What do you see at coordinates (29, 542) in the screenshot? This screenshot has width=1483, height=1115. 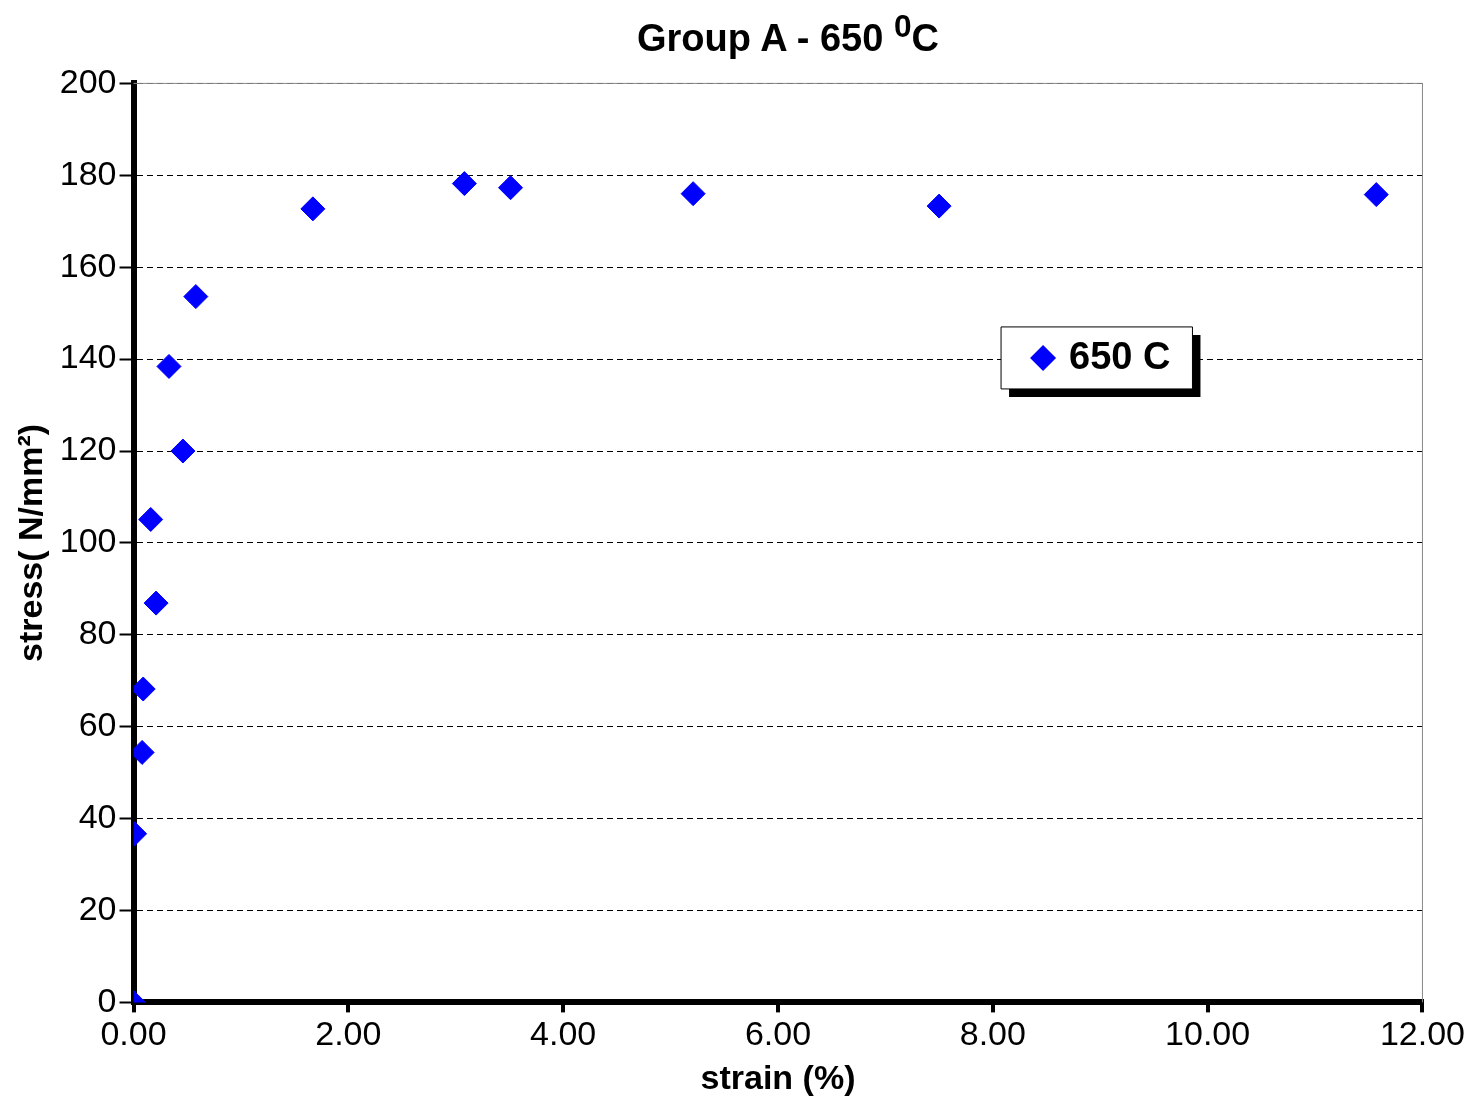 I see `y-axis-title: stress( N/mm²)` at bounding box center [29, 542].